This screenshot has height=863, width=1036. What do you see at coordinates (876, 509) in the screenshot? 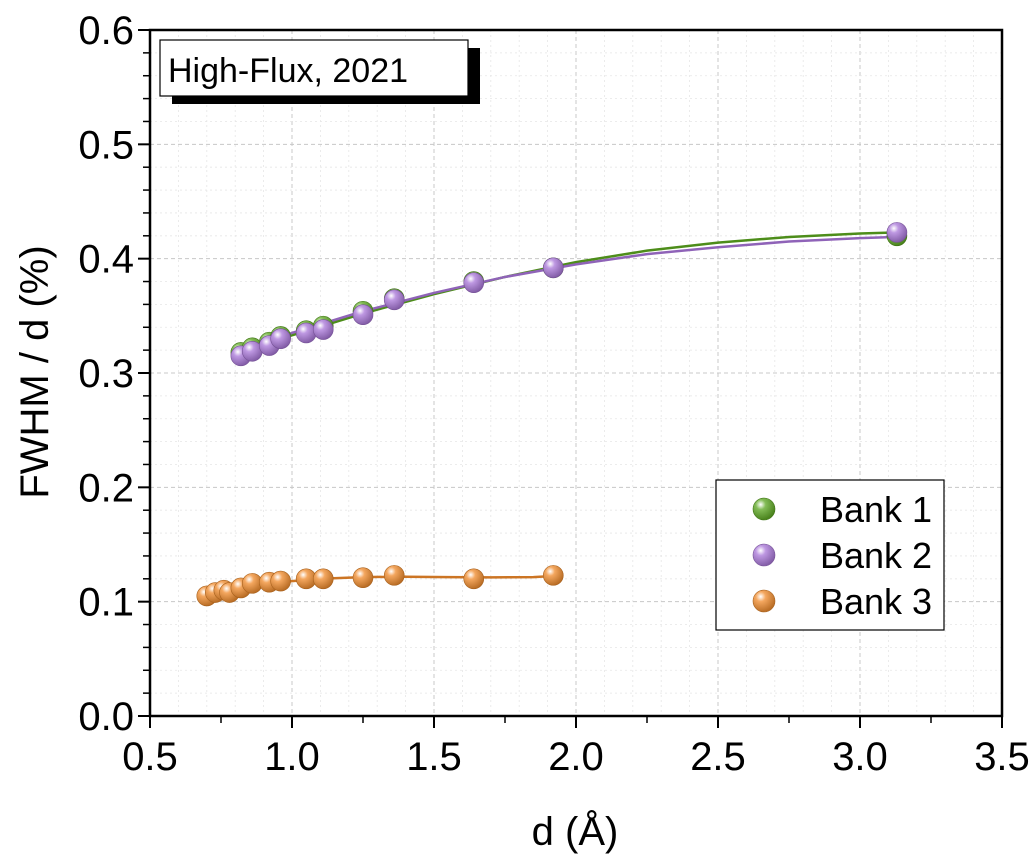
I see `legend-label: Bank 1` at bounding box center [876, 509].